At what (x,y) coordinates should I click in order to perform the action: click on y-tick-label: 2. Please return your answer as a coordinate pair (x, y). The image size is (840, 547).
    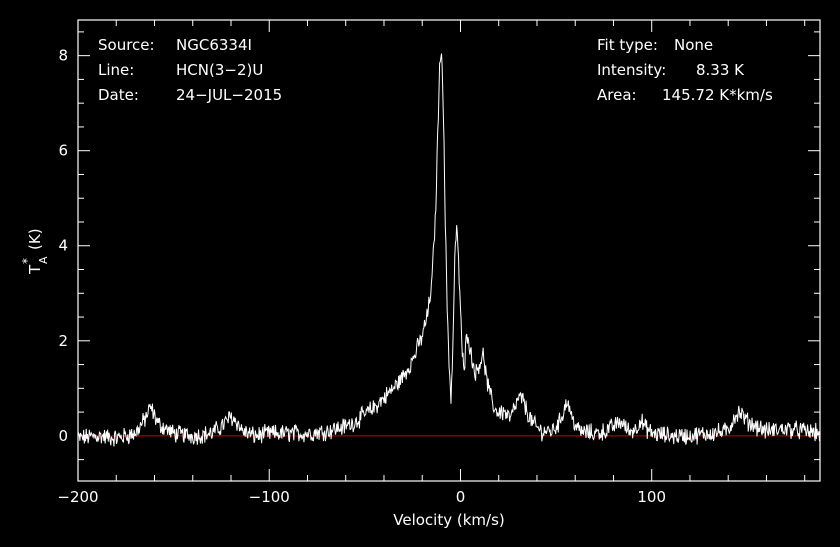
    Looking at the image, I should click on (63, 341).